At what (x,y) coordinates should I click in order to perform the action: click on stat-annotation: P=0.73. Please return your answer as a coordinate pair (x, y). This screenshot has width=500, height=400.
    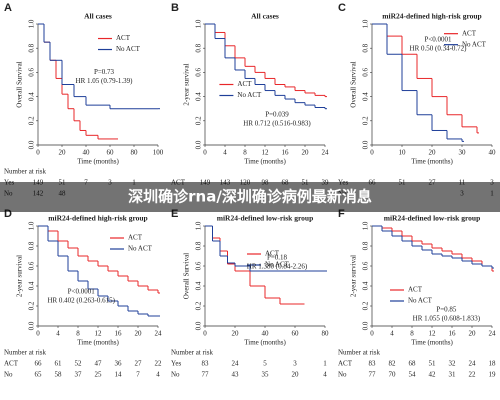
    Looking at the image, I should click on (104, 72).